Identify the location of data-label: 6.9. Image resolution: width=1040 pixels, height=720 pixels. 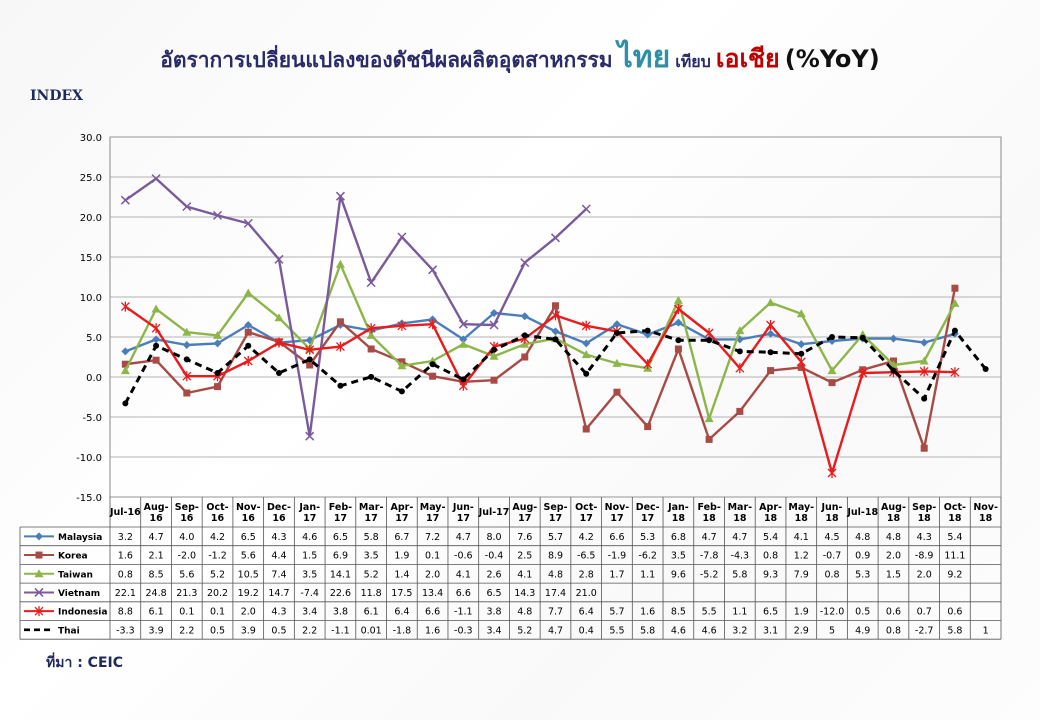
(340, 556).